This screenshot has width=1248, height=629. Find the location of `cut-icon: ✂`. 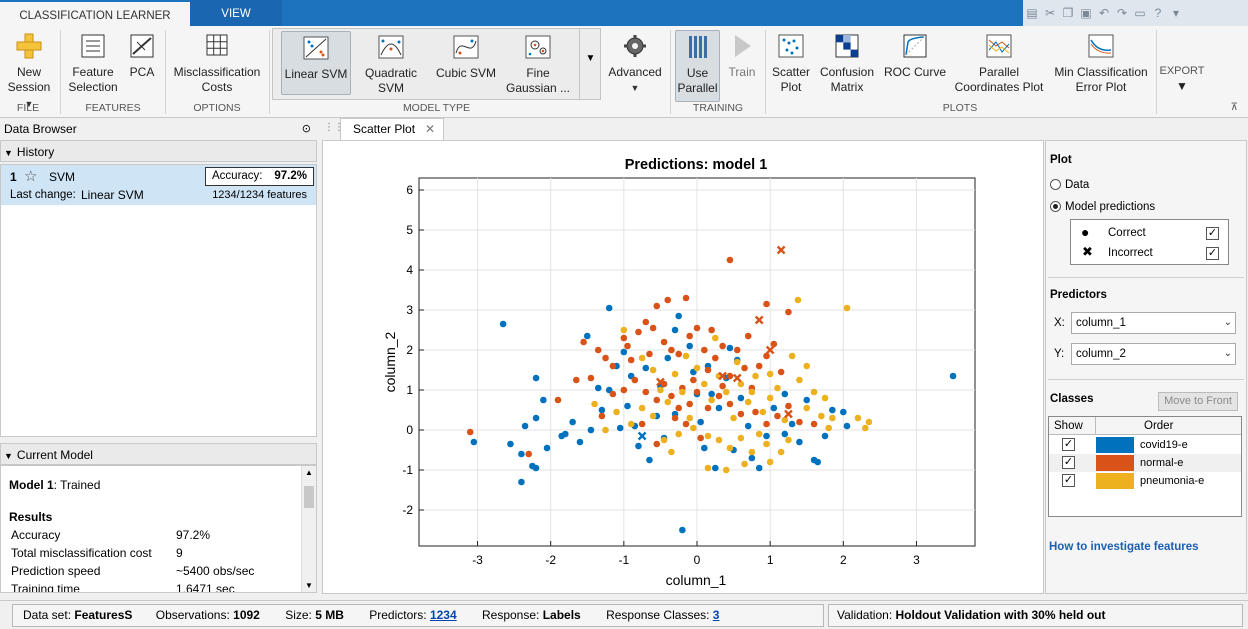

cut-icon: ✂ is located at coordinates (1050, 13).